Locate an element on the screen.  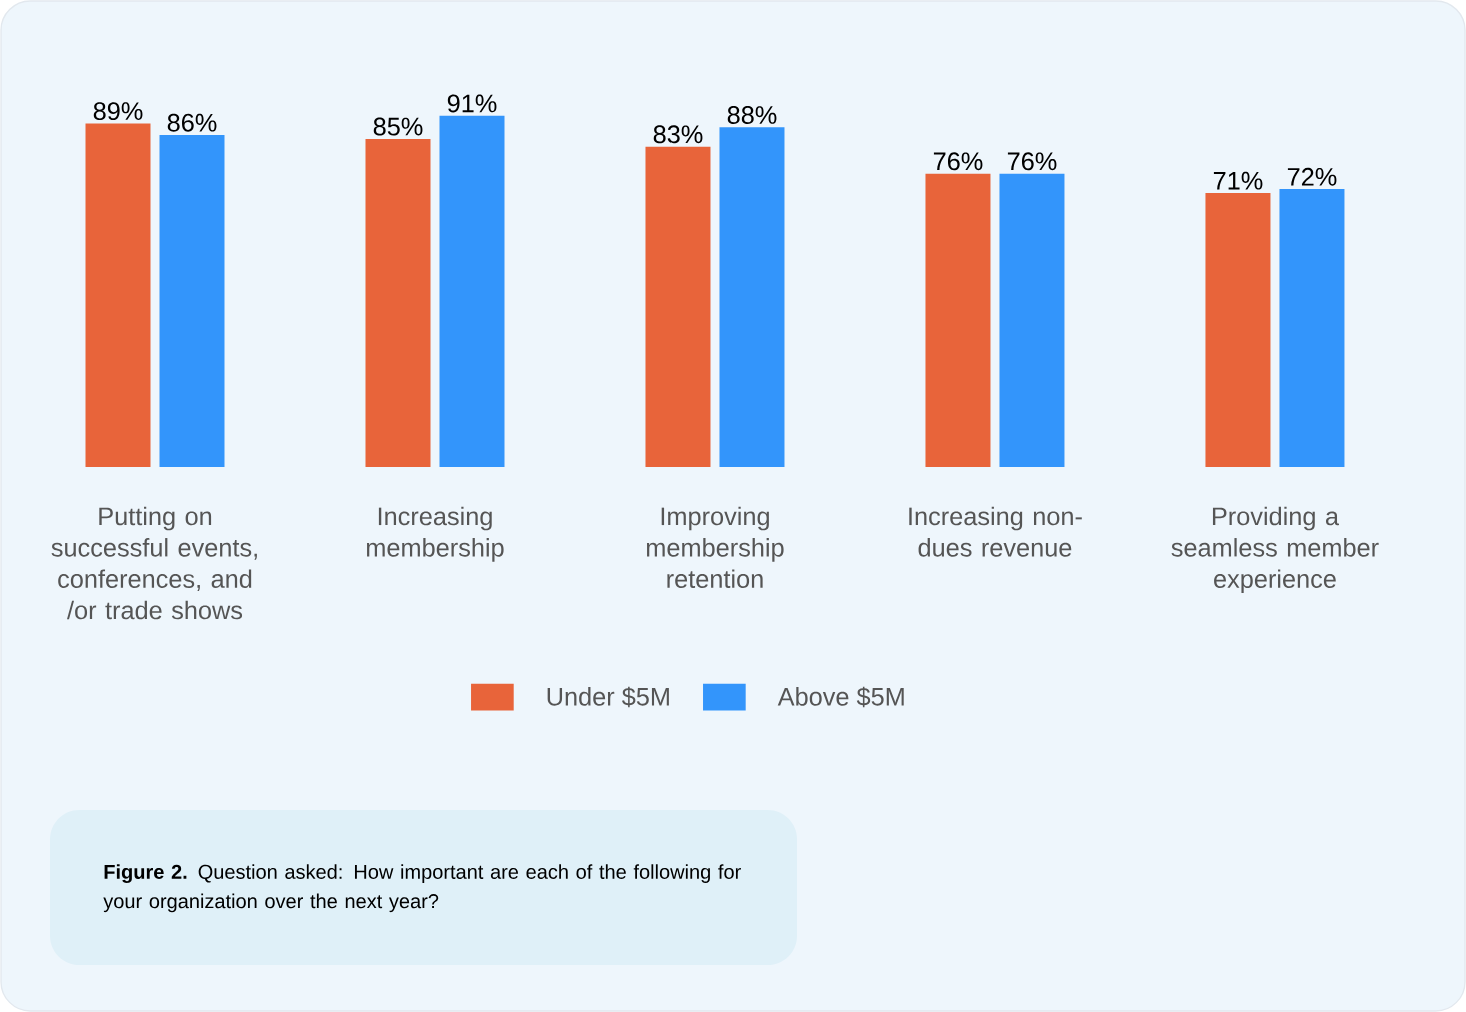
data-label: 91% is located at coordinates (472, 103).